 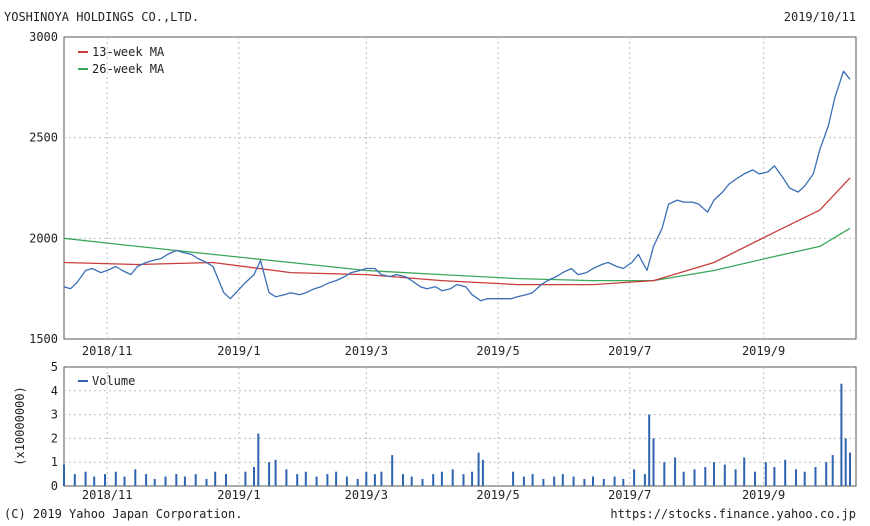 What do you see at coordinates (43, 37) in the screenshot?
I see `price-tick-label: 3000` at bounding box center [43, 37].